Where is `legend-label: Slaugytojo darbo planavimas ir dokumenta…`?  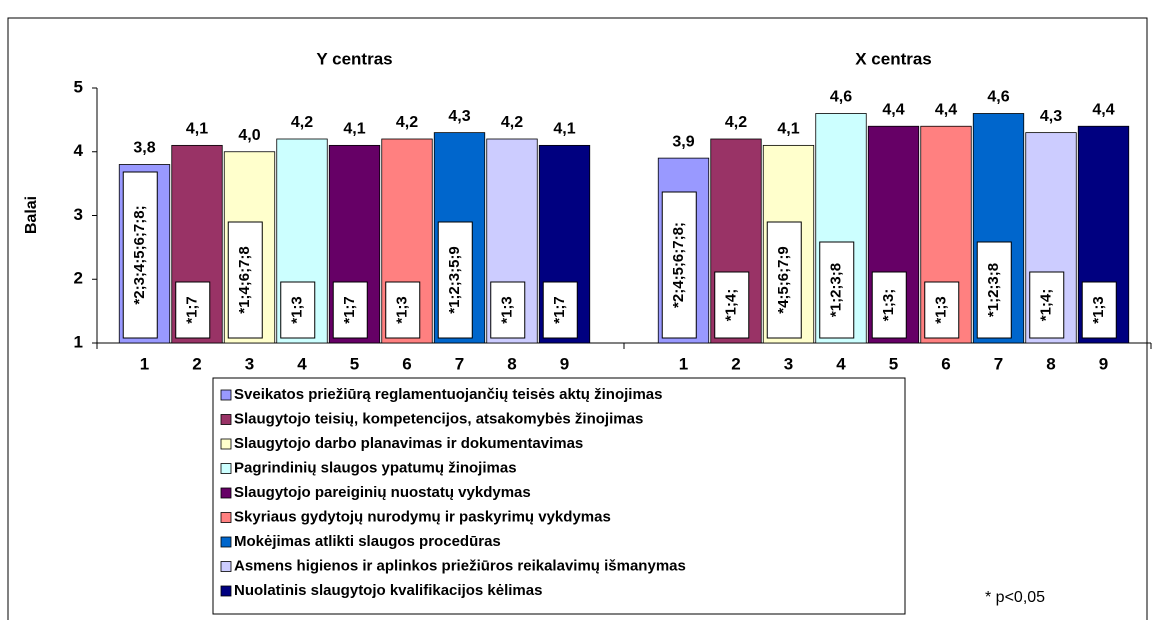
legend-label: Slaugytojo darbo planavimas ir dokumenta… is located at coordinates (408, 443).